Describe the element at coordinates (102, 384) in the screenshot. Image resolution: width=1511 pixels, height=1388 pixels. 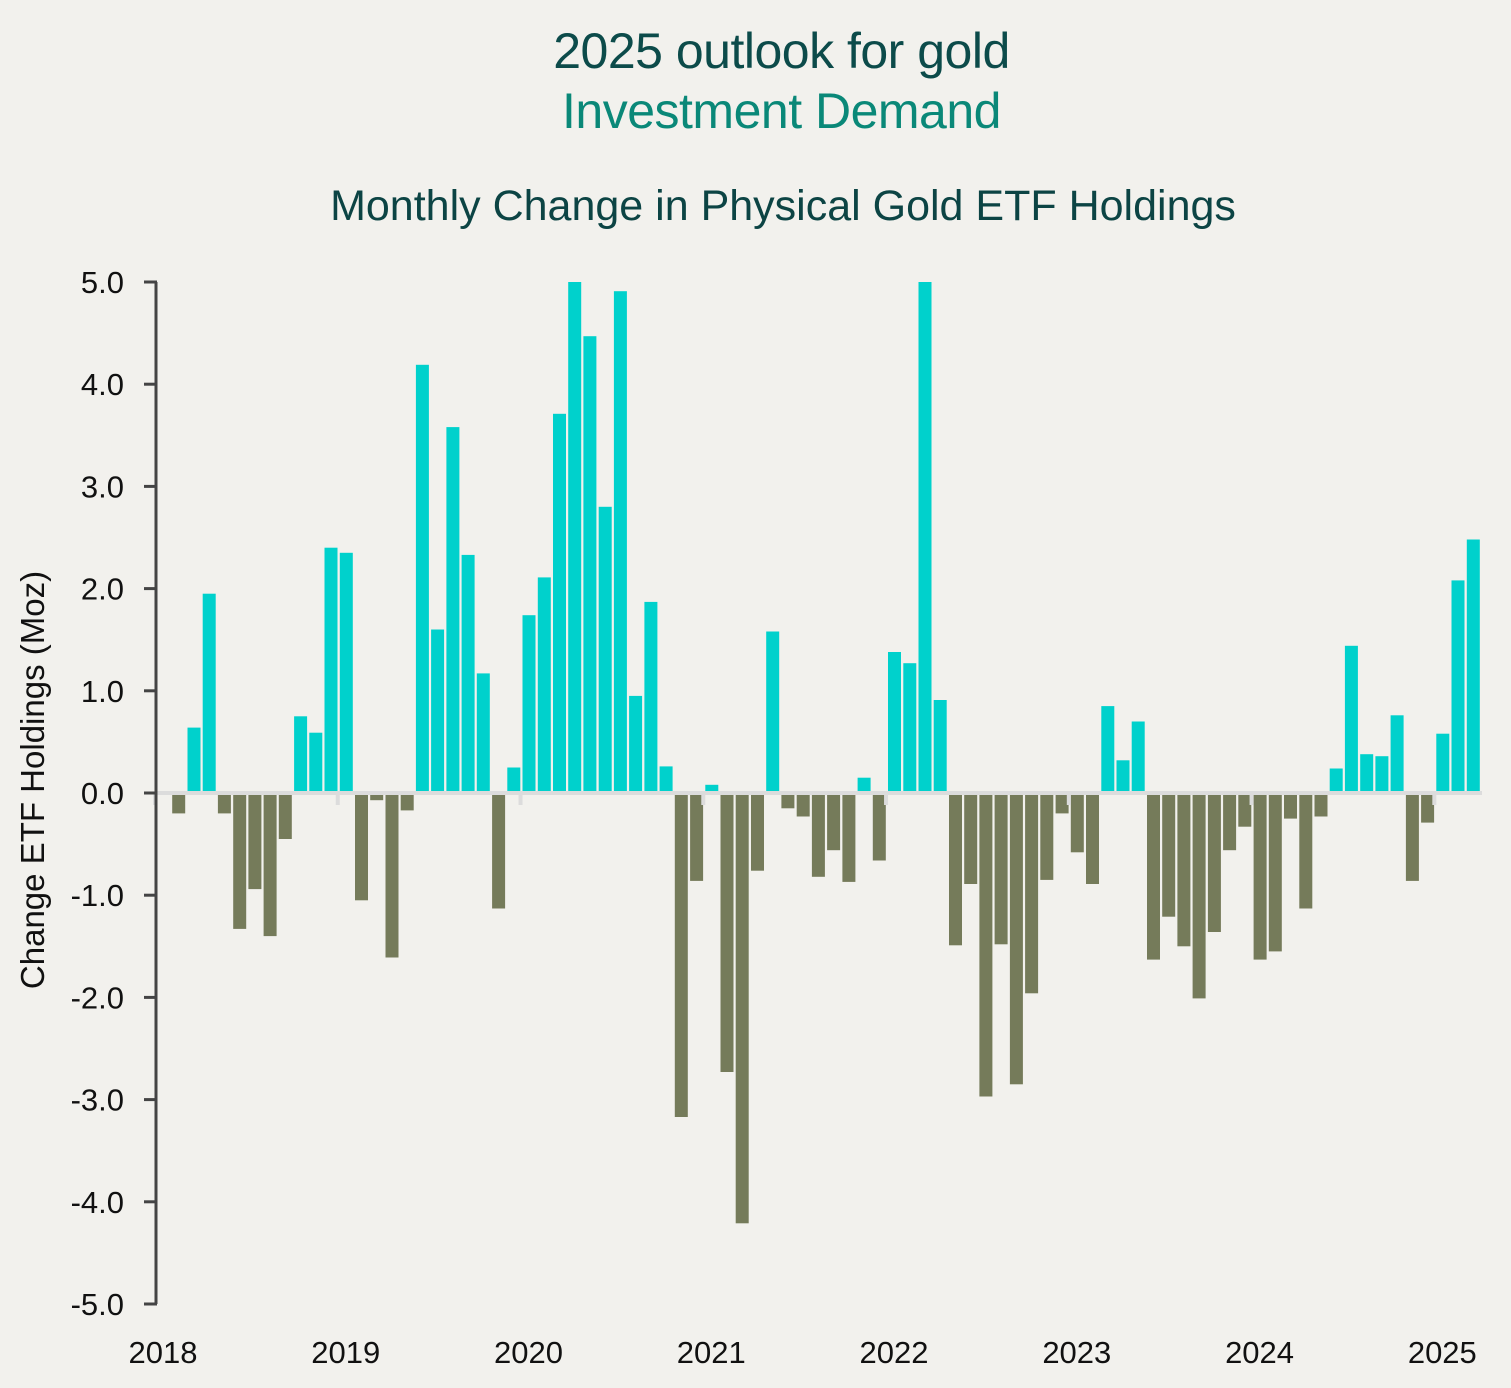
I see `y-tick-label: 4.0` at that location.